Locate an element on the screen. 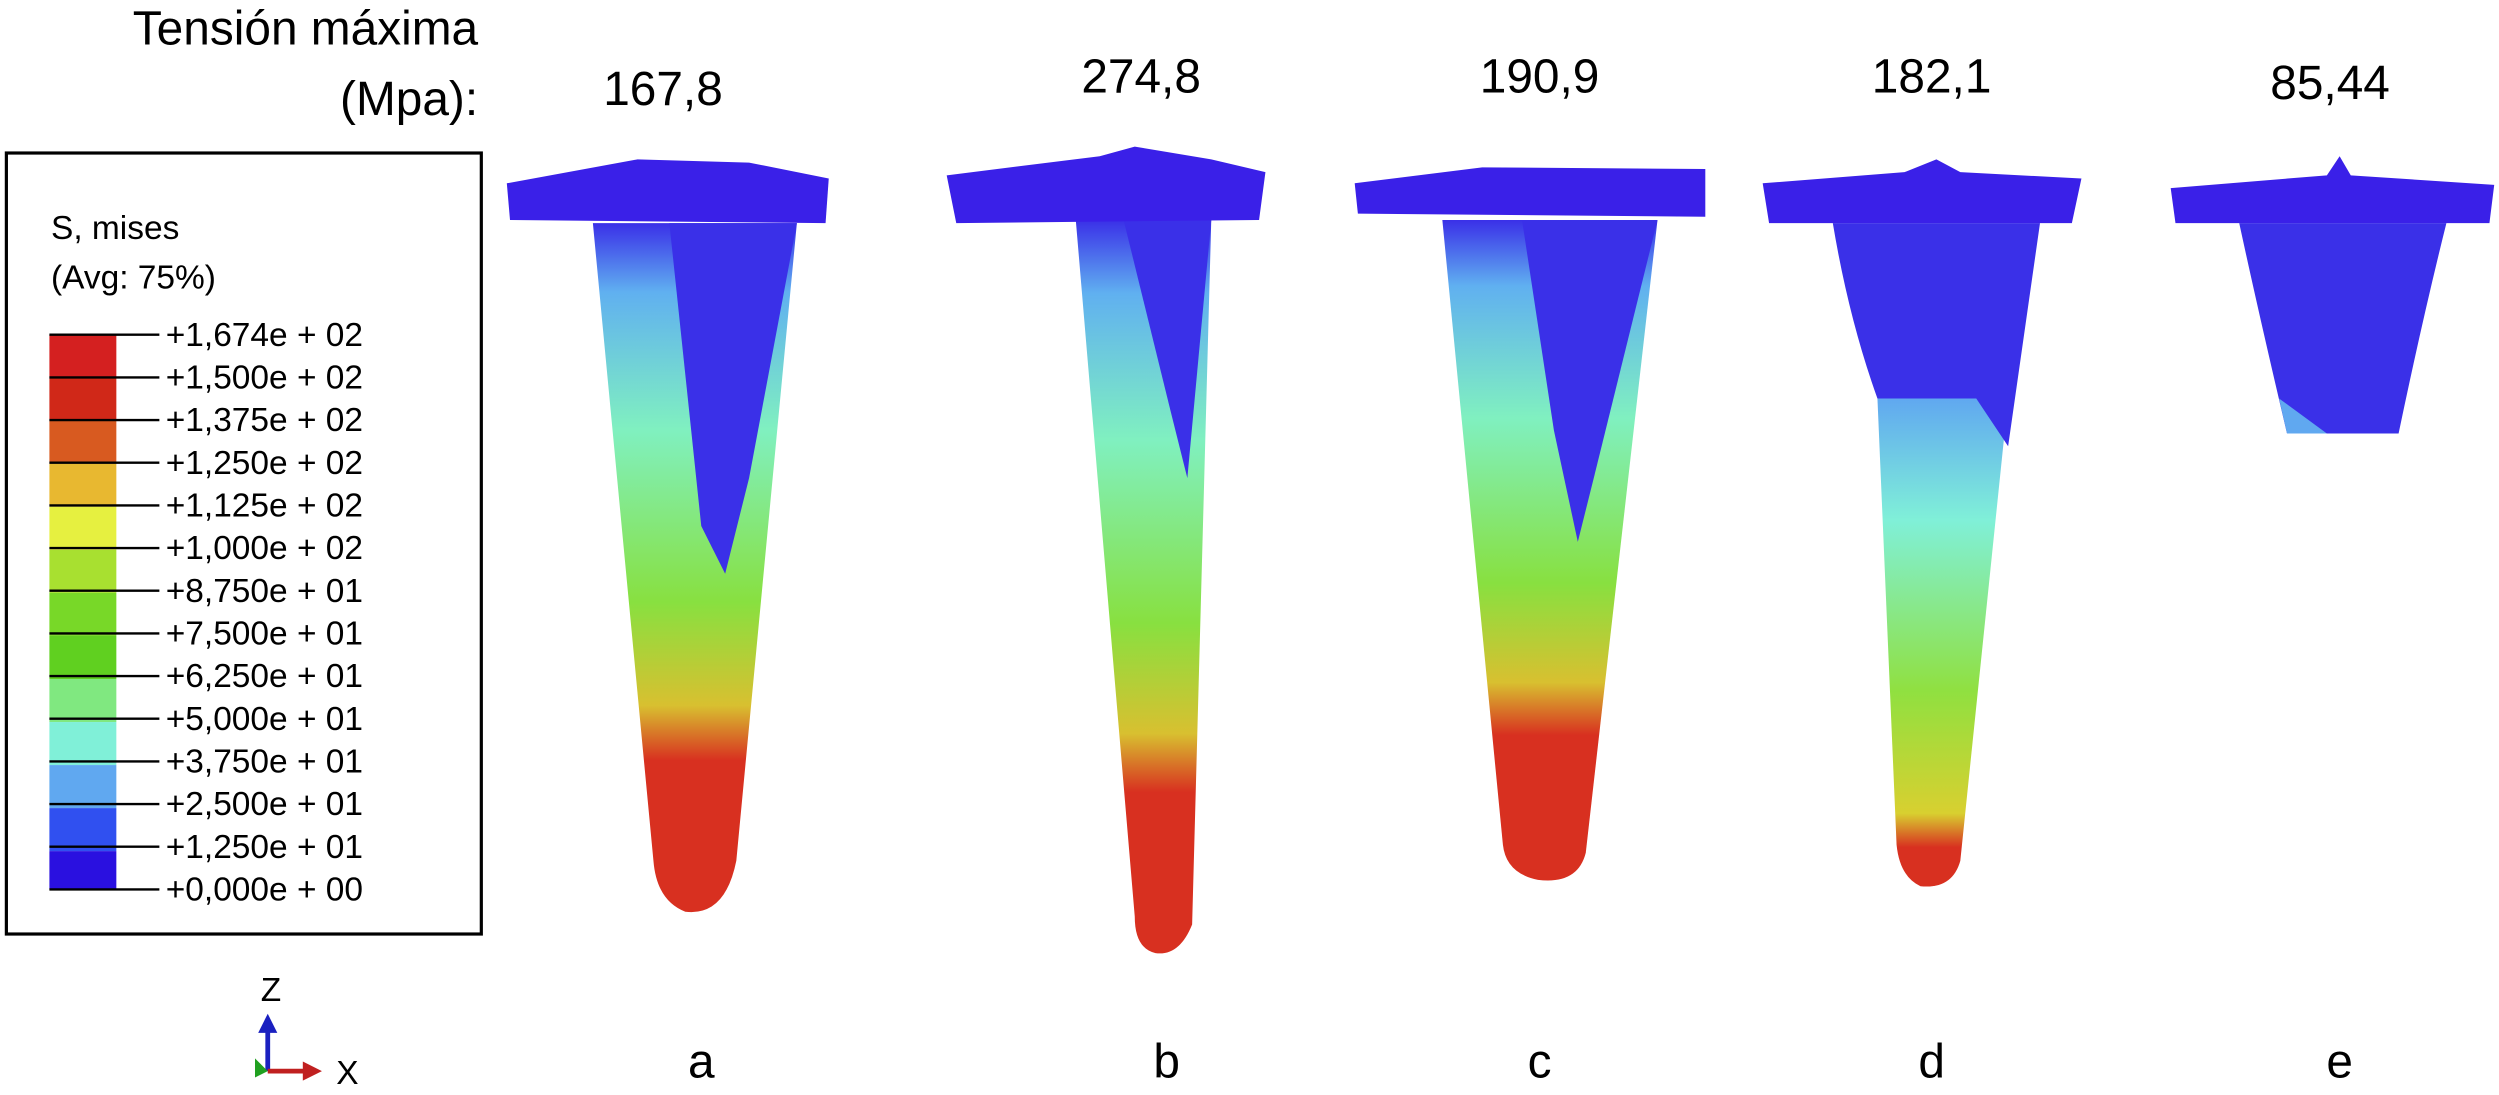 The width and height of the screenshot is (2499, 1095). legend-label: +1,250e + 01 is located at coordinates (264, 847).